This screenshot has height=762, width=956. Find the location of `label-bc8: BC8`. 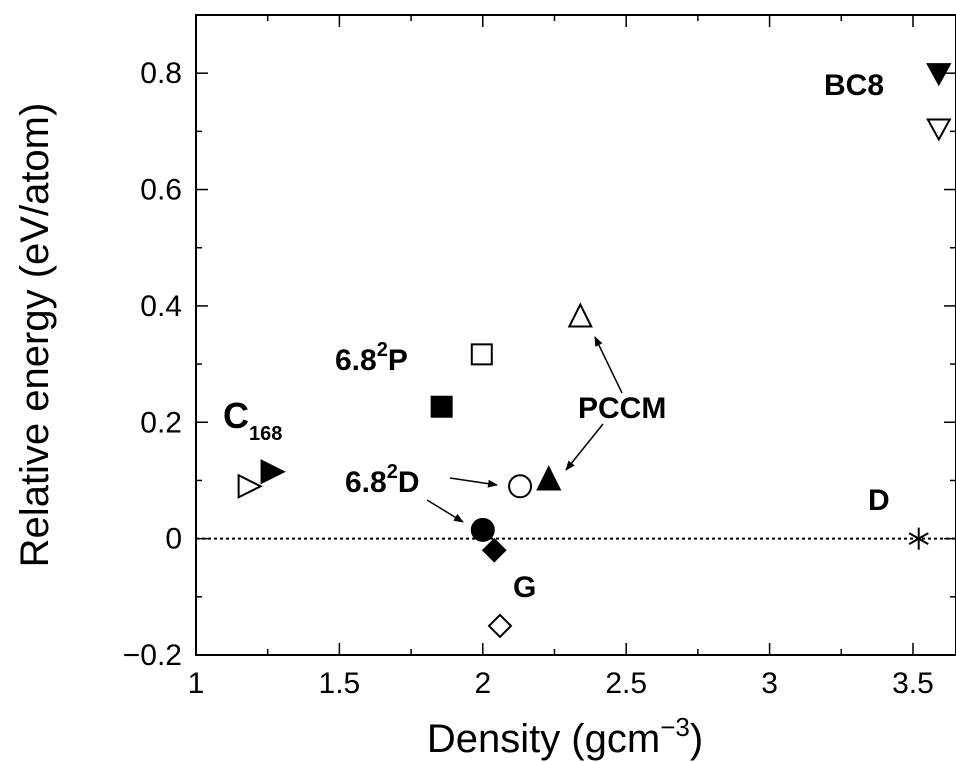

label-bc8: BC8 is located at coordinates (854, 85).